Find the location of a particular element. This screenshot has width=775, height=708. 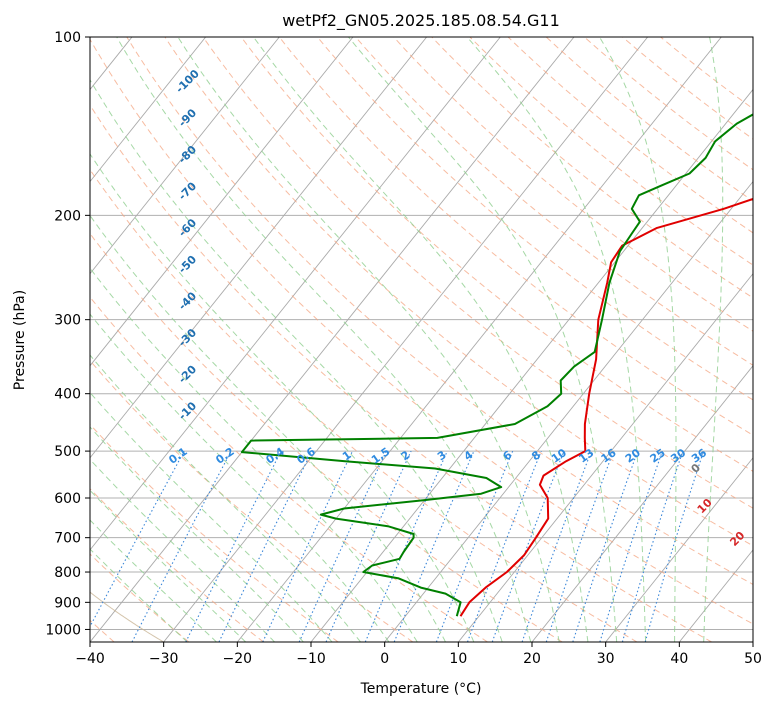

moist-adiabat-label: 20 is located at coordinates (737, 539).